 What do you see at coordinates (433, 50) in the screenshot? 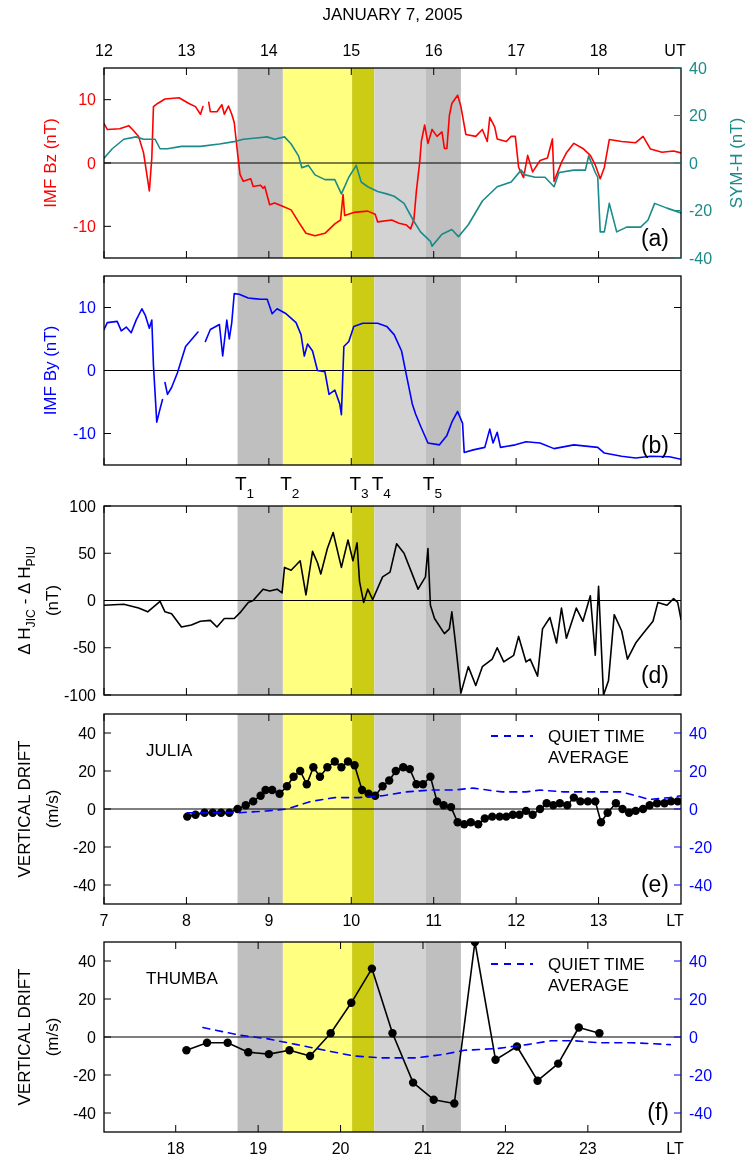
I see `x-tick-label: 16` at bounding box center [433, 50].